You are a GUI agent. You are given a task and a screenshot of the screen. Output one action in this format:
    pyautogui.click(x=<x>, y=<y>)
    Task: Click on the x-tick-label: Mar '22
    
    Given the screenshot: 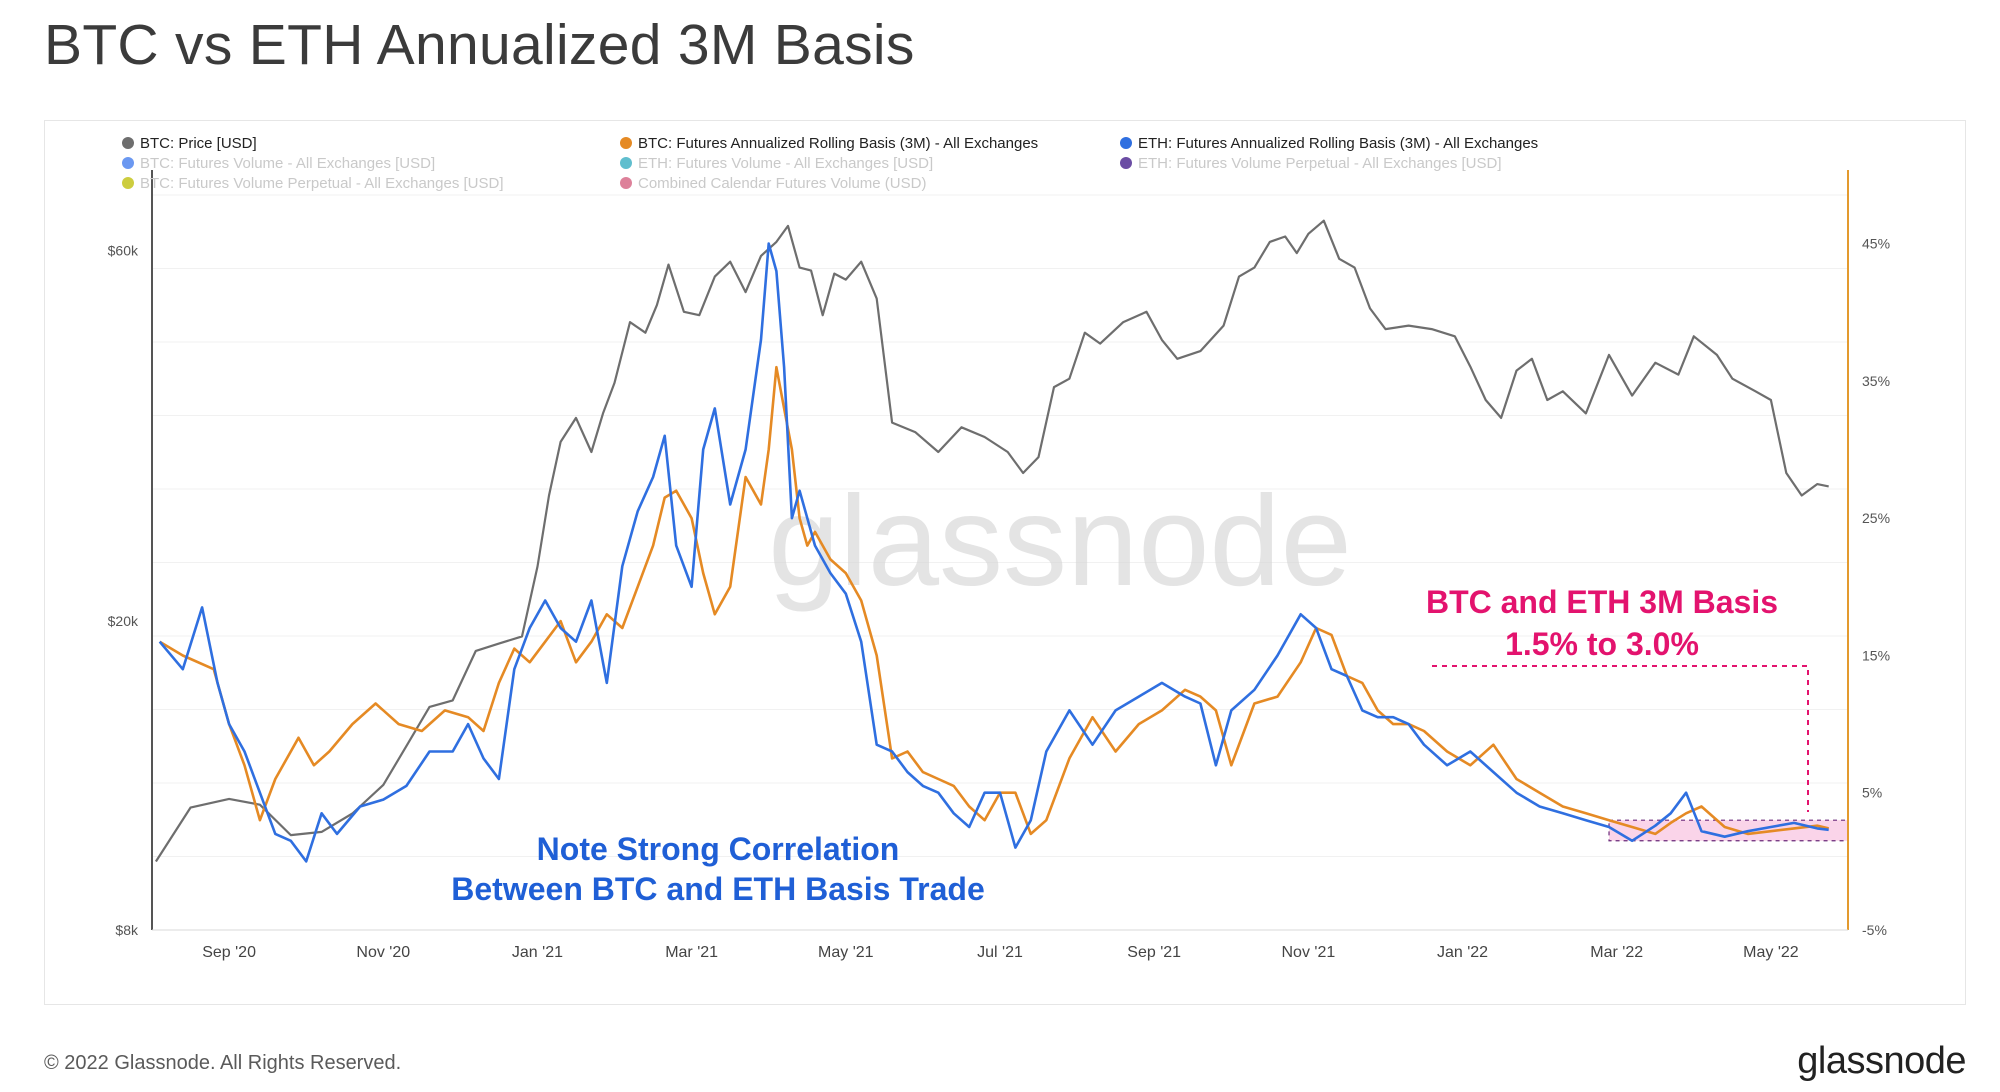 What is the action you would take?
    pyautogui.click(x=1616, y=952)
    